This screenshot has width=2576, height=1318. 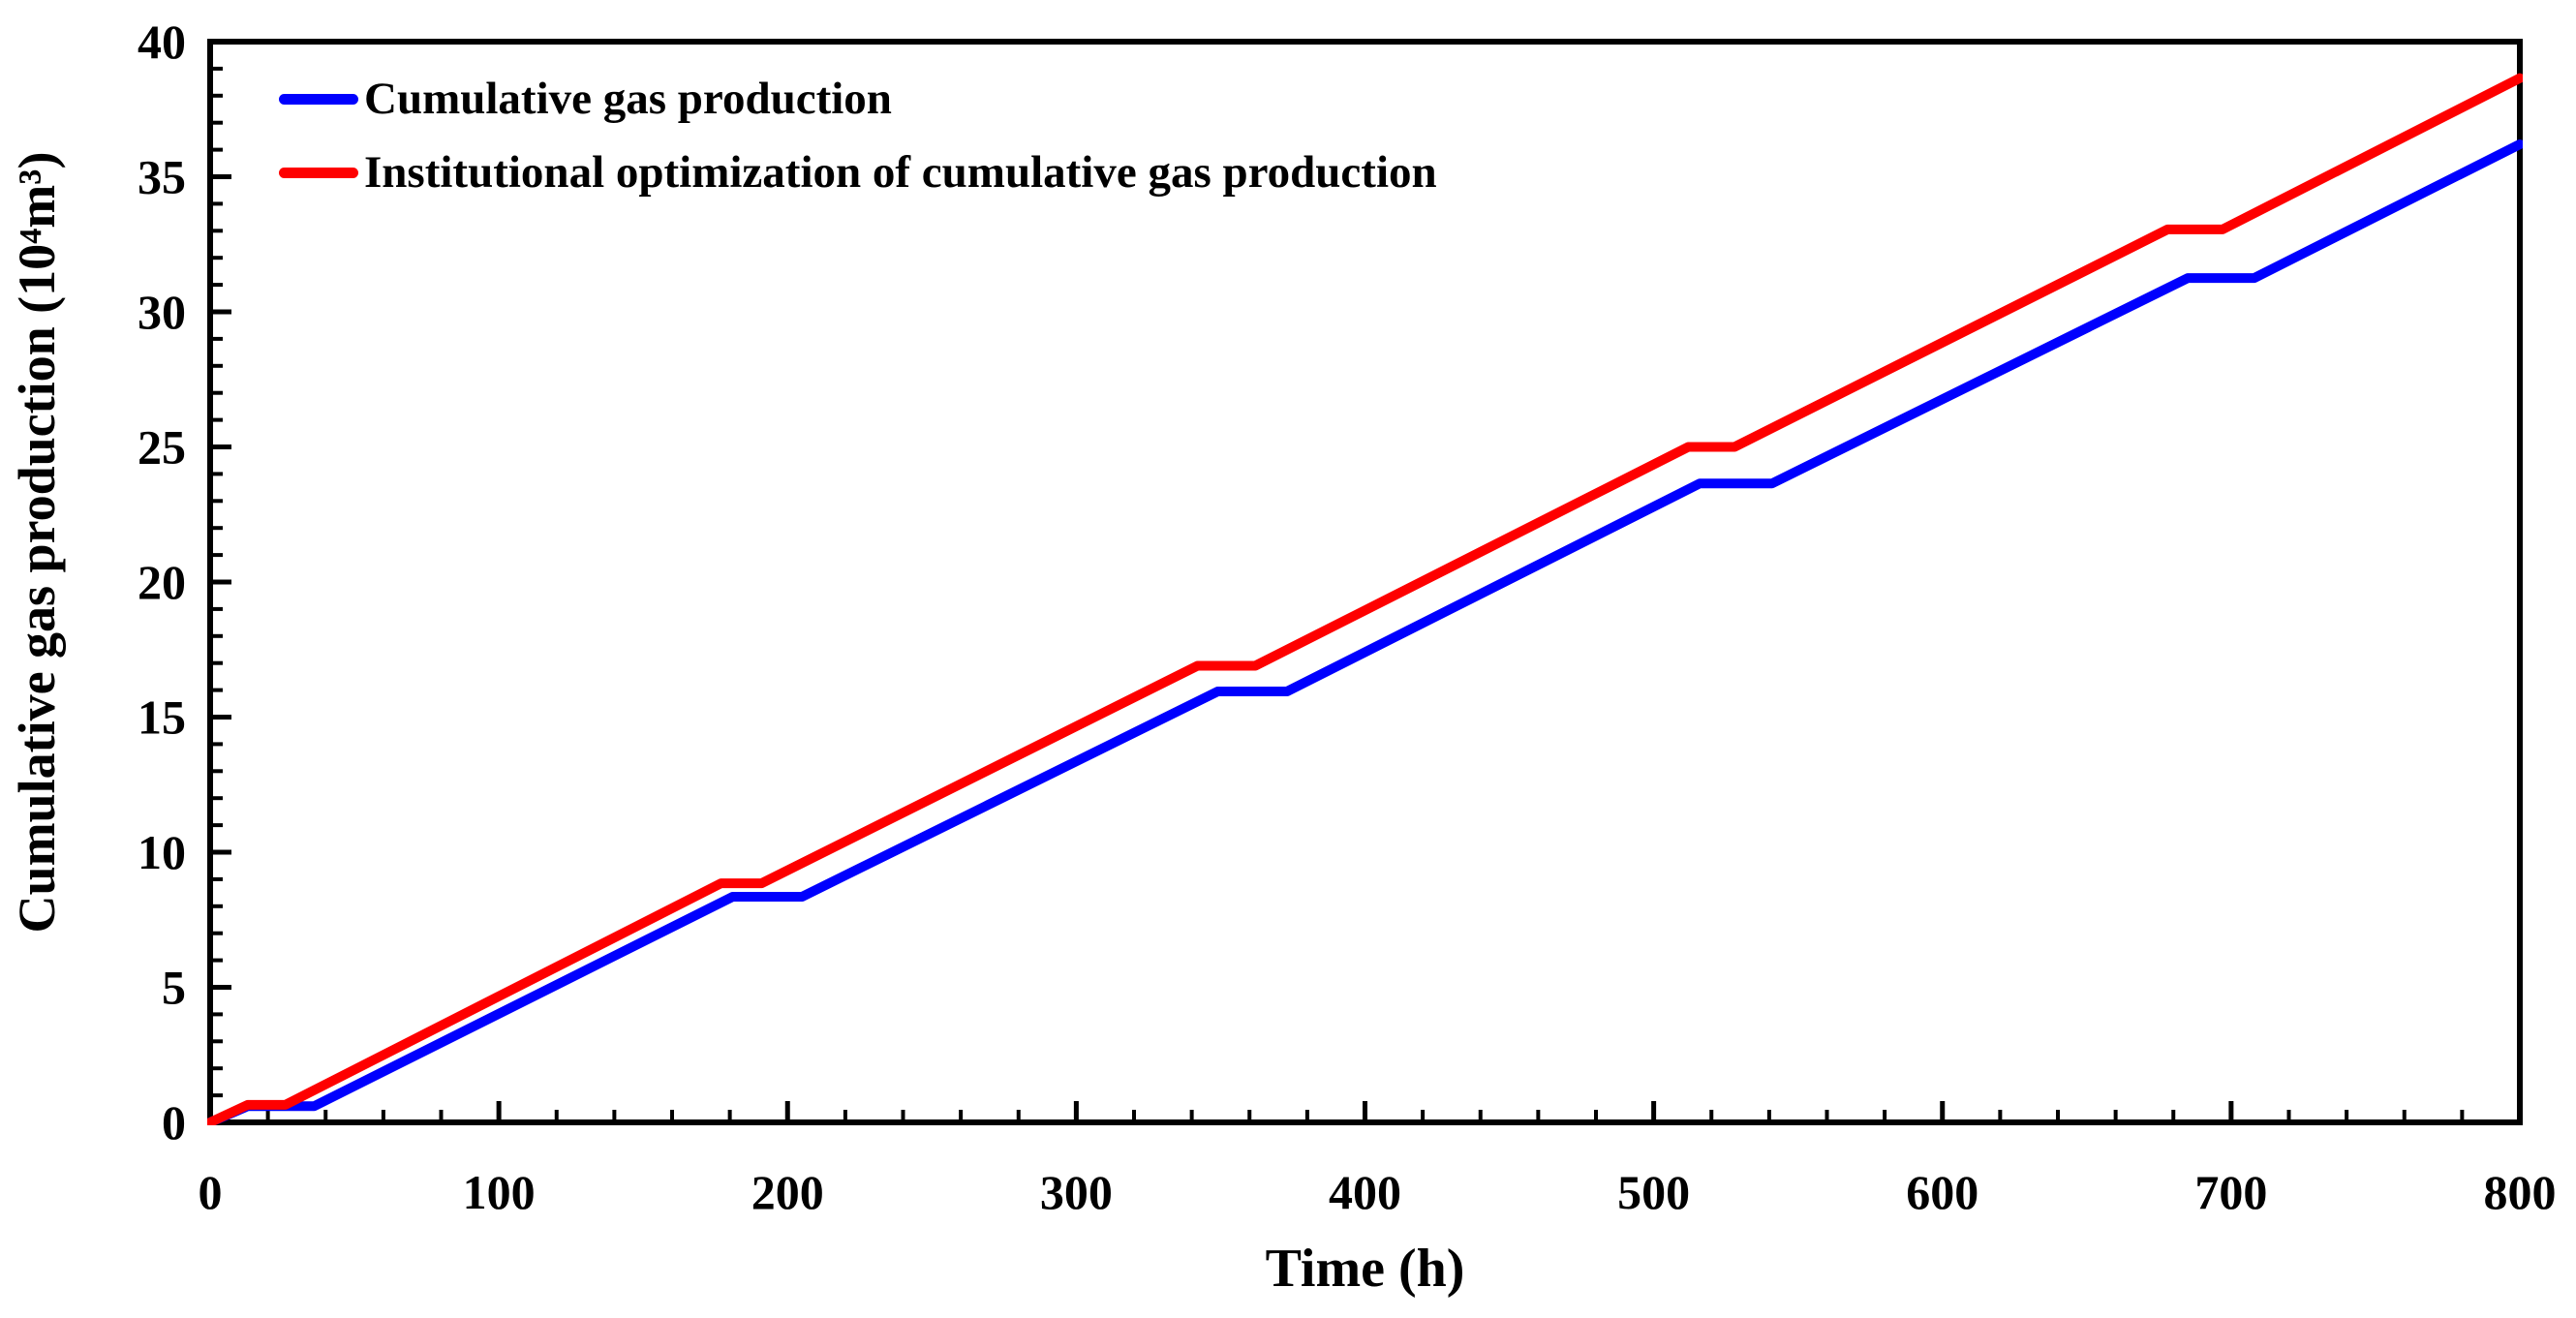 I want to click on x-axis-tick-label: 200, so click(x=787, y=1192).